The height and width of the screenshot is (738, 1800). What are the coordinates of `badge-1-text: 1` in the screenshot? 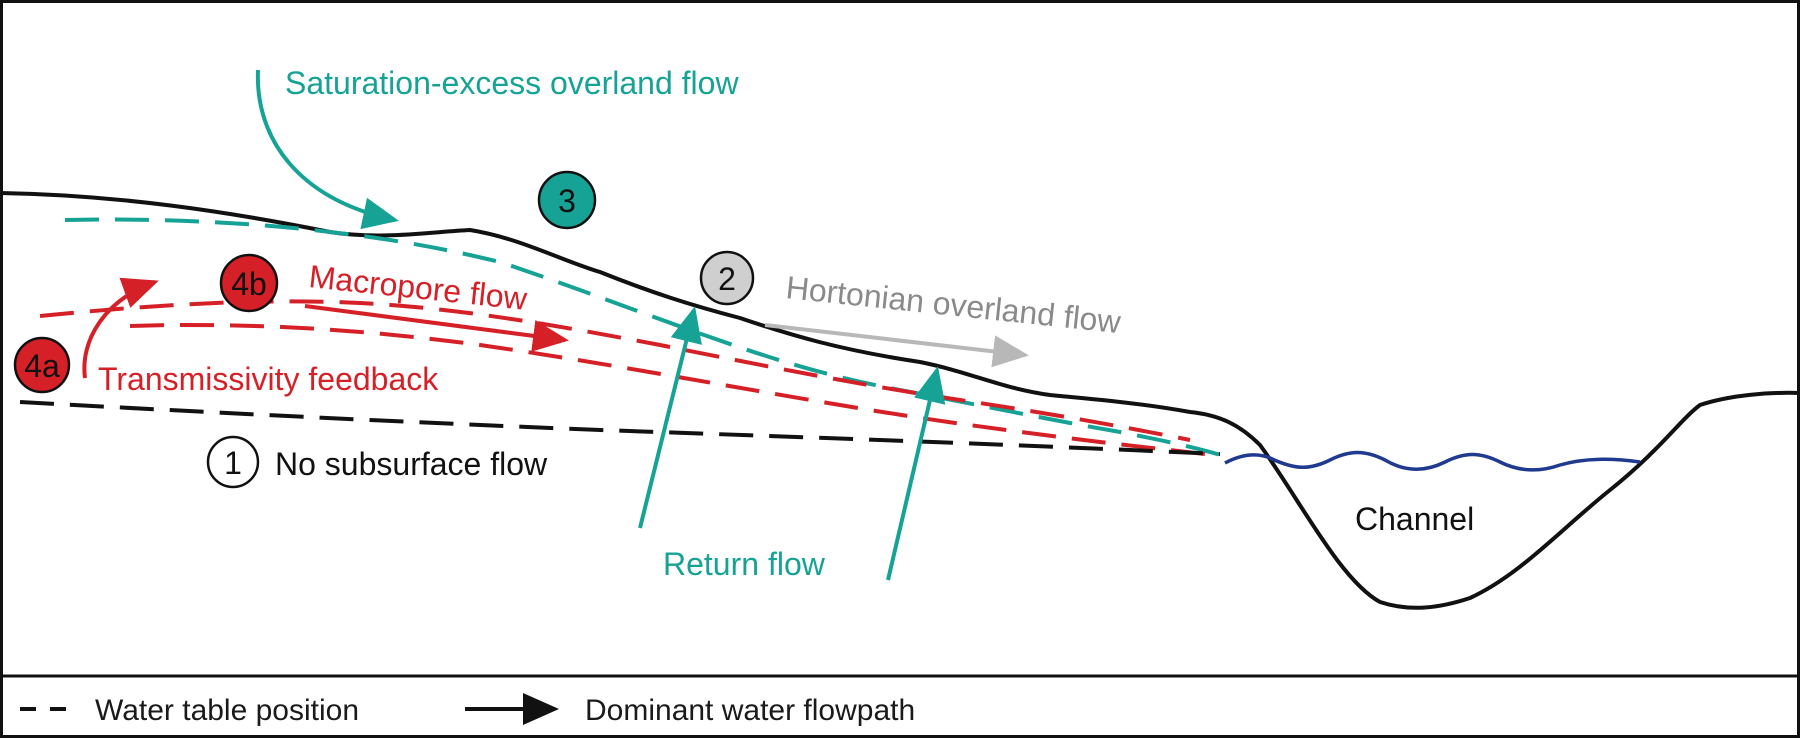 It's located at (233, 463).